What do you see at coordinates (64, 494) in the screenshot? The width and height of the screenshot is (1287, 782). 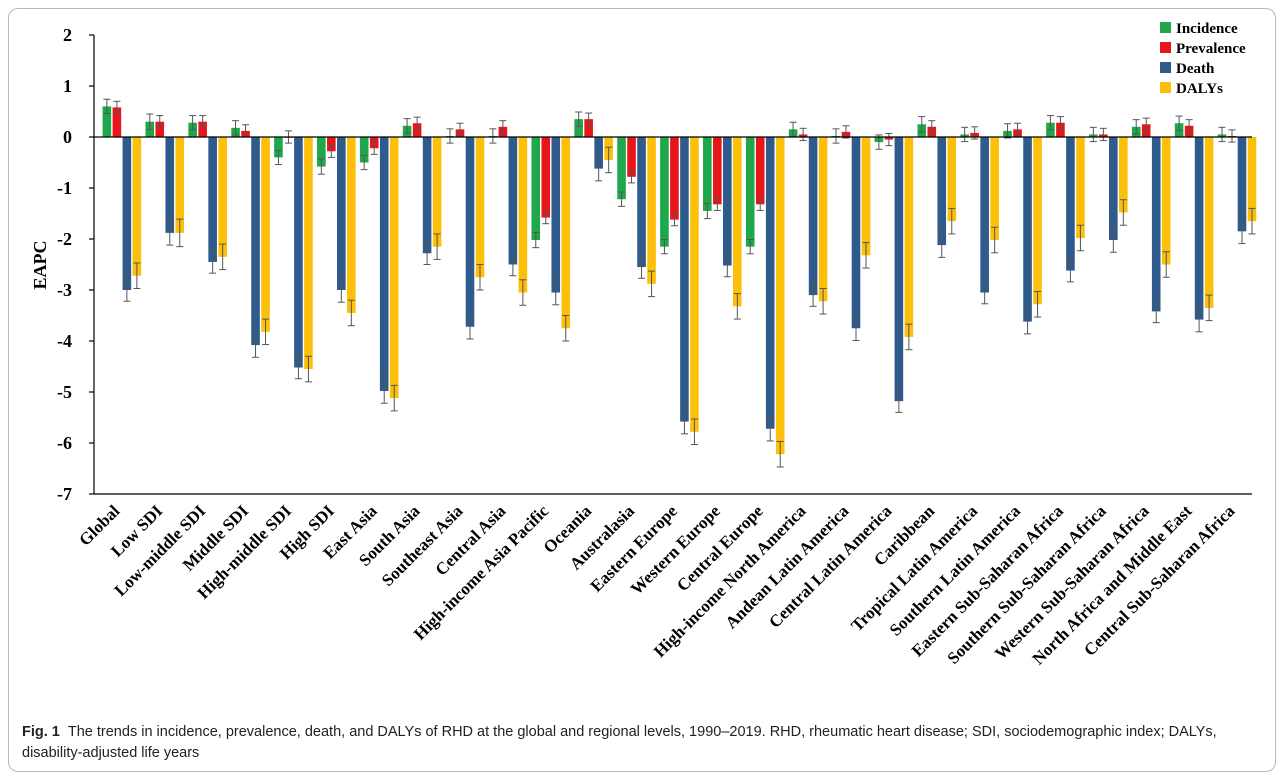 I see `y-tick-label: -7` at bounding box center [64, 494].